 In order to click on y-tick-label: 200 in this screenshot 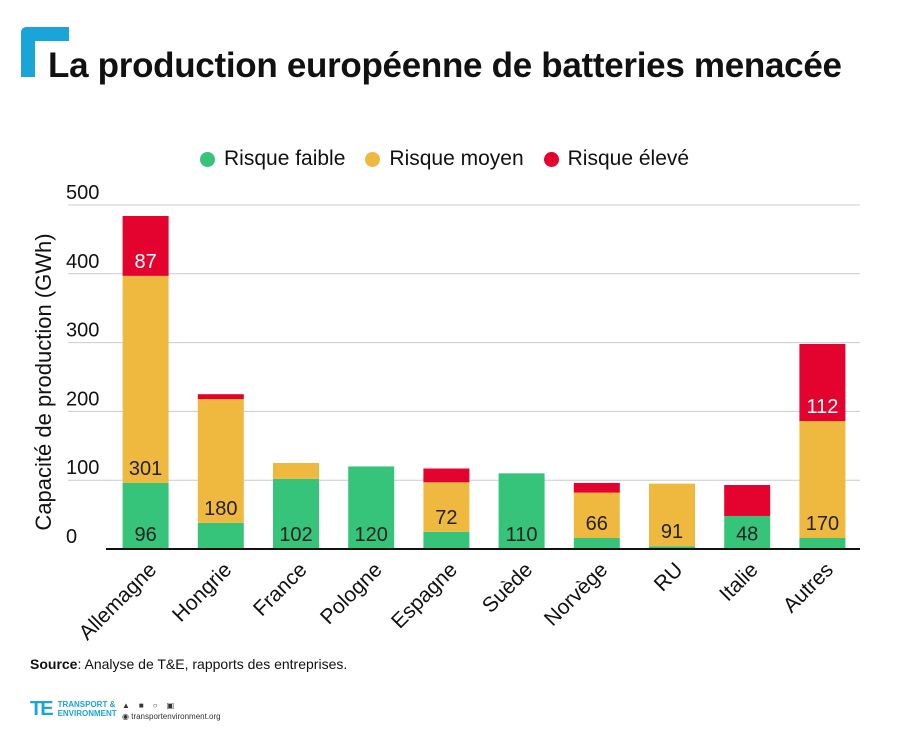, I will do `click(82, 399)`.